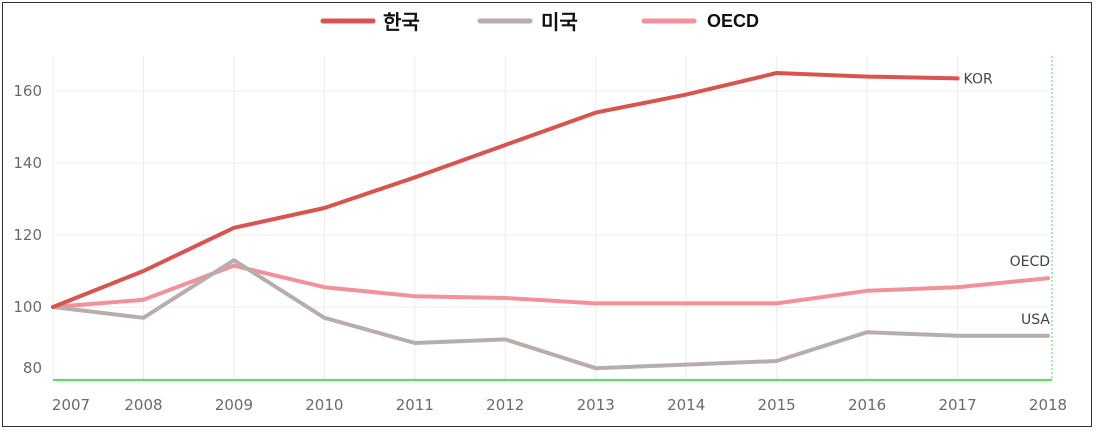 The image size is (1096, 431). I want to click on series-line-oecd, so click(550, 286).